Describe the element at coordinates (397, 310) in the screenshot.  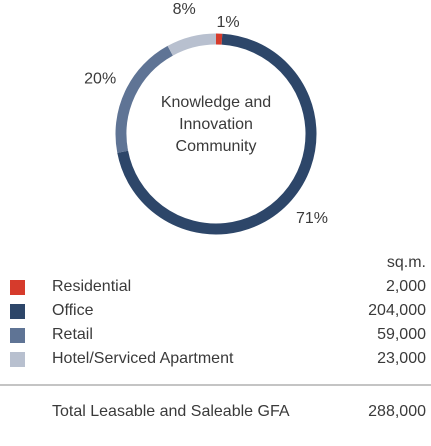
I see `area-value: 204,000` at that location.